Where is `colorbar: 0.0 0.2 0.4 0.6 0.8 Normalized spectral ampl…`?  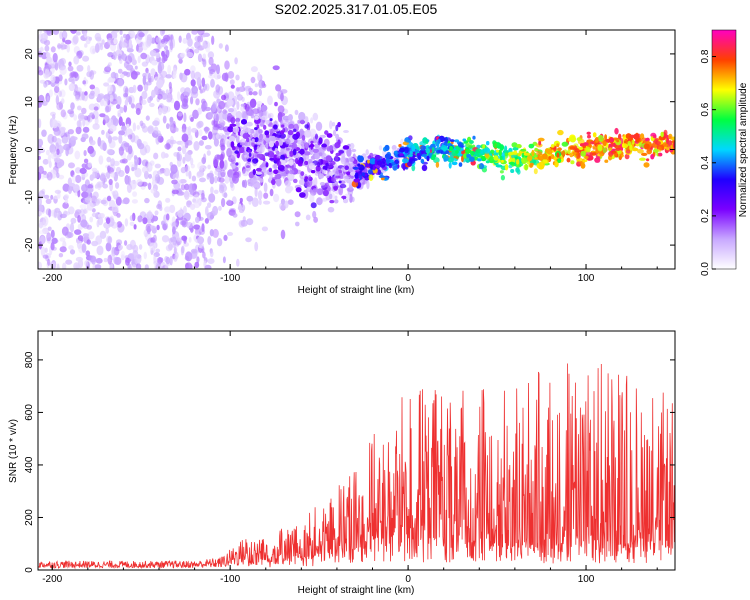
colorbar: 0.0 0.2 0.4 0.6 0.8 Normalized spectral ampl… is located at coordinates (724, 152).